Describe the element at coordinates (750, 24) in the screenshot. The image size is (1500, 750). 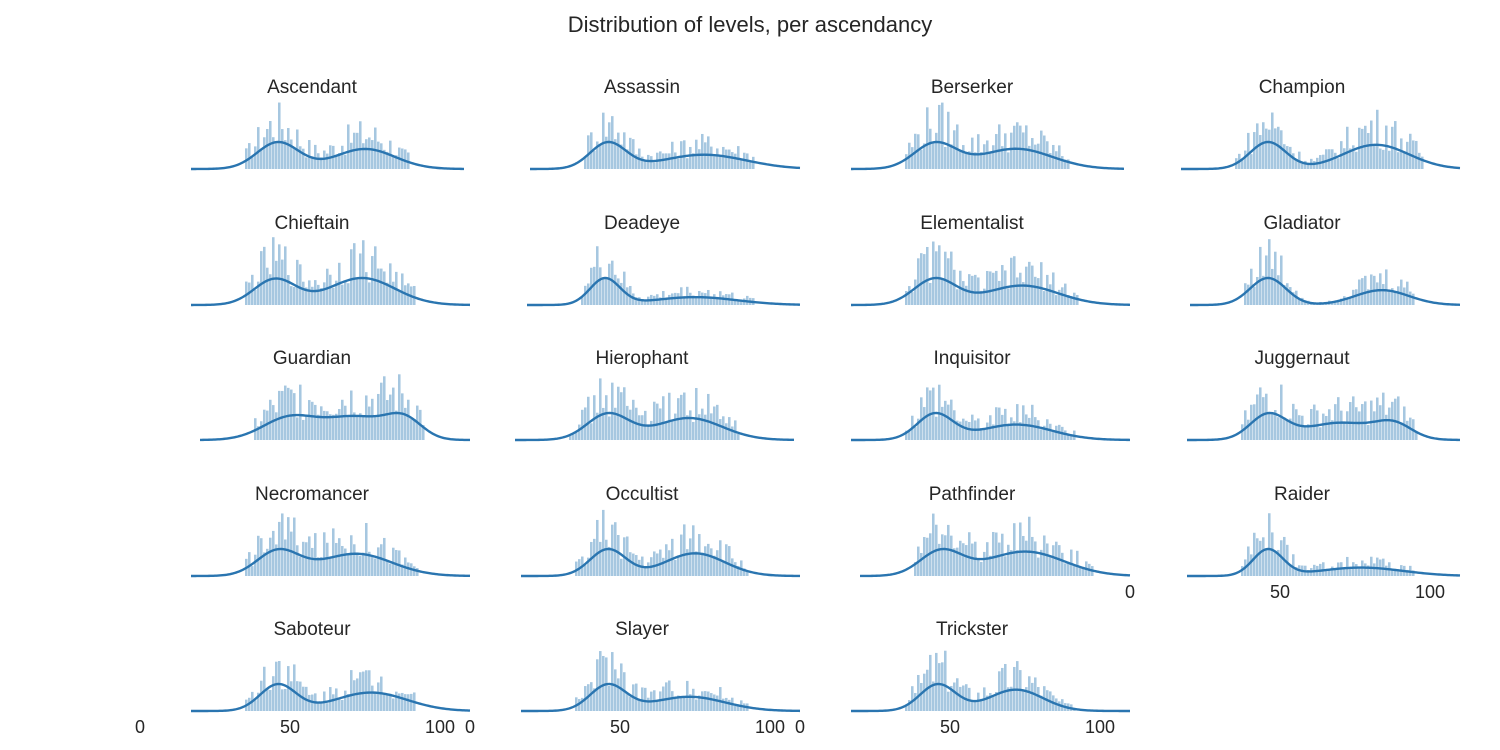
I see `figure-title: Distribution of levels, per ascendancy` at that location.